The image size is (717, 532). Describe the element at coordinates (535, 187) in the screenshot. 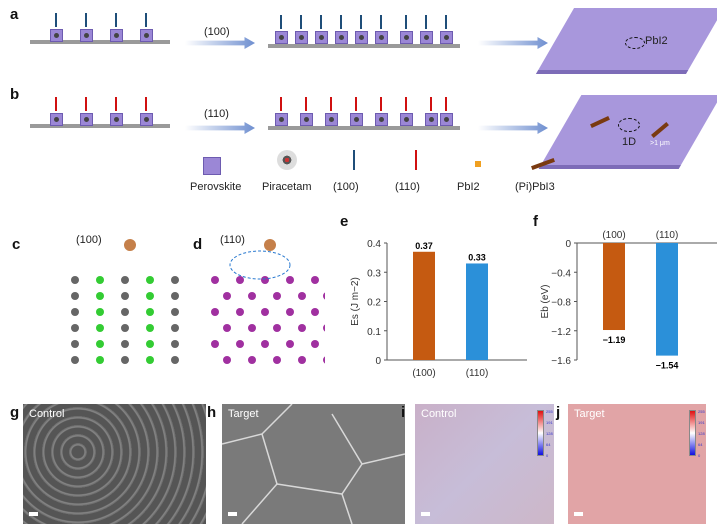

I see `legend-label: (Pi)PbI3` at that location.